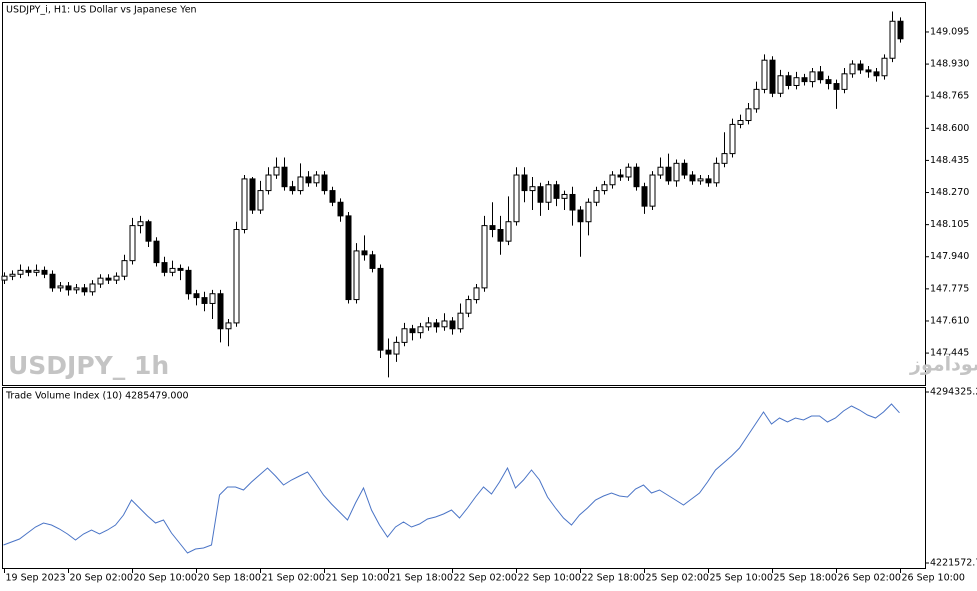 This screenshot has height=591, width=977. What do you see at coordinates (101, 10) in the screenshot?
I see `chart-title: USDJPY_i, H1: US Dollar vs Japanese Yen` at bounding box center [101, 10].